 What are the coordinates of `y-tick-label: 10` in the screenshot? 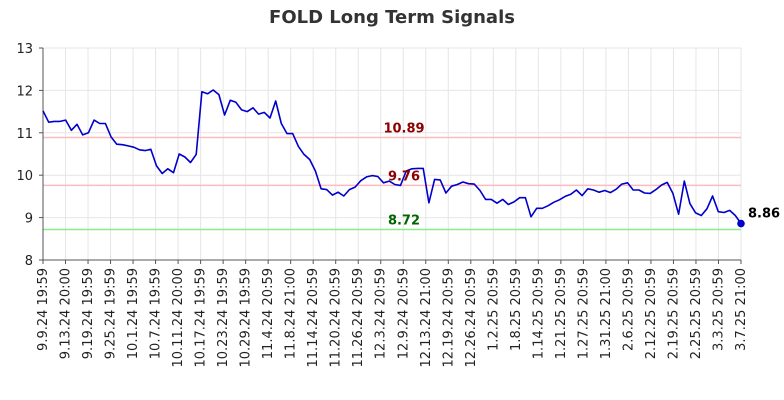 It's located at (24, 176).